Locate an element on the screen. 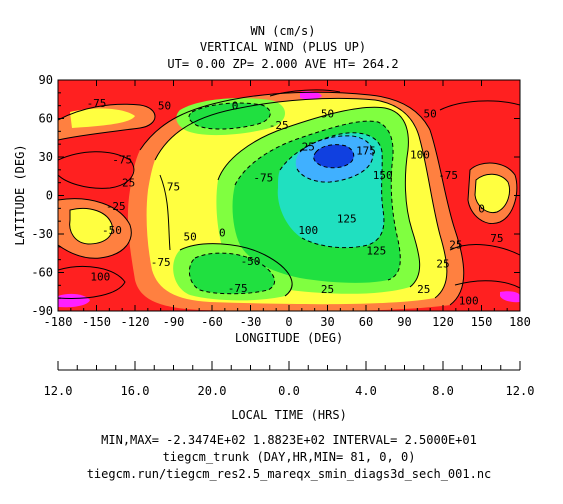 Image resolution: width=563 pixels, height=504 pixels. field-green-north is located at coordinates (229, 116).